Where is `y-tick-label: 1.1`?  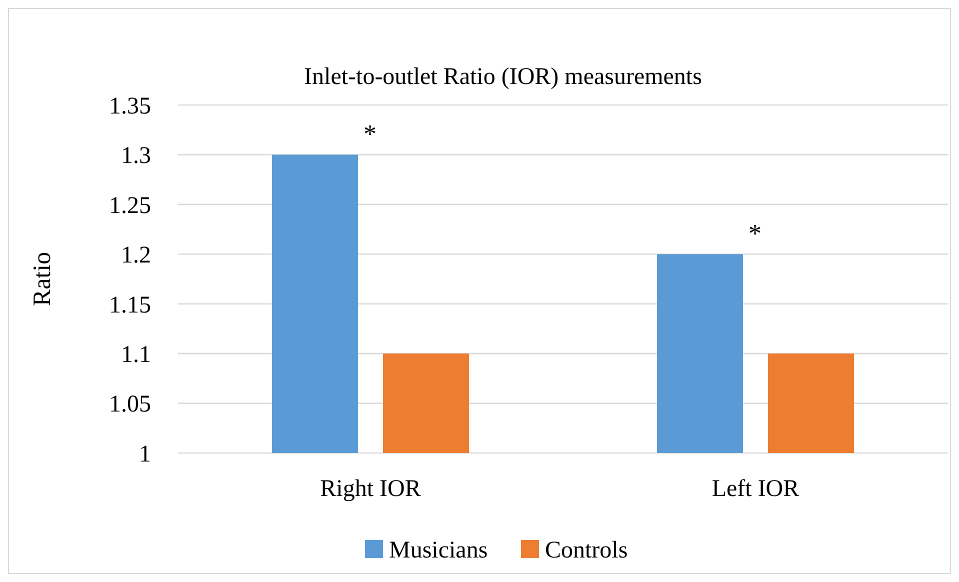 y-tick-label: 1.1 is located at coordinates (136, 355).